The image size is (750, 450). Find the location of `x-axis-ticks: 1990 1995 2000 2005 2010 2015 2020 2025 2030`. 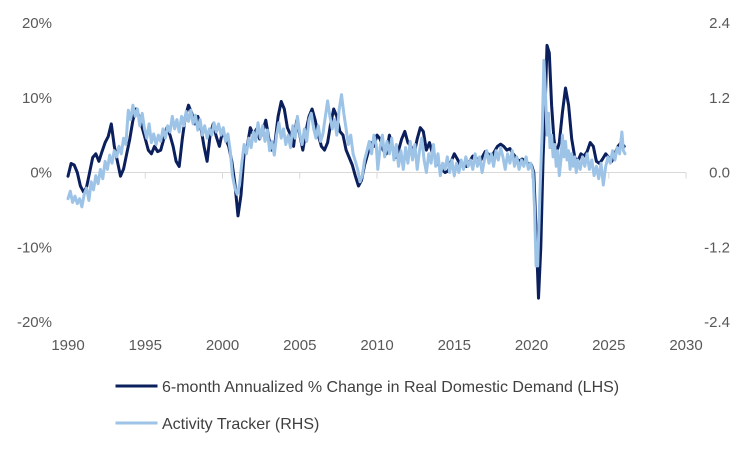

x-axis-ticks: 1990 1995 2000 2005 2010 2015 2020 2025 2030 is located at coordinates (376, 345).